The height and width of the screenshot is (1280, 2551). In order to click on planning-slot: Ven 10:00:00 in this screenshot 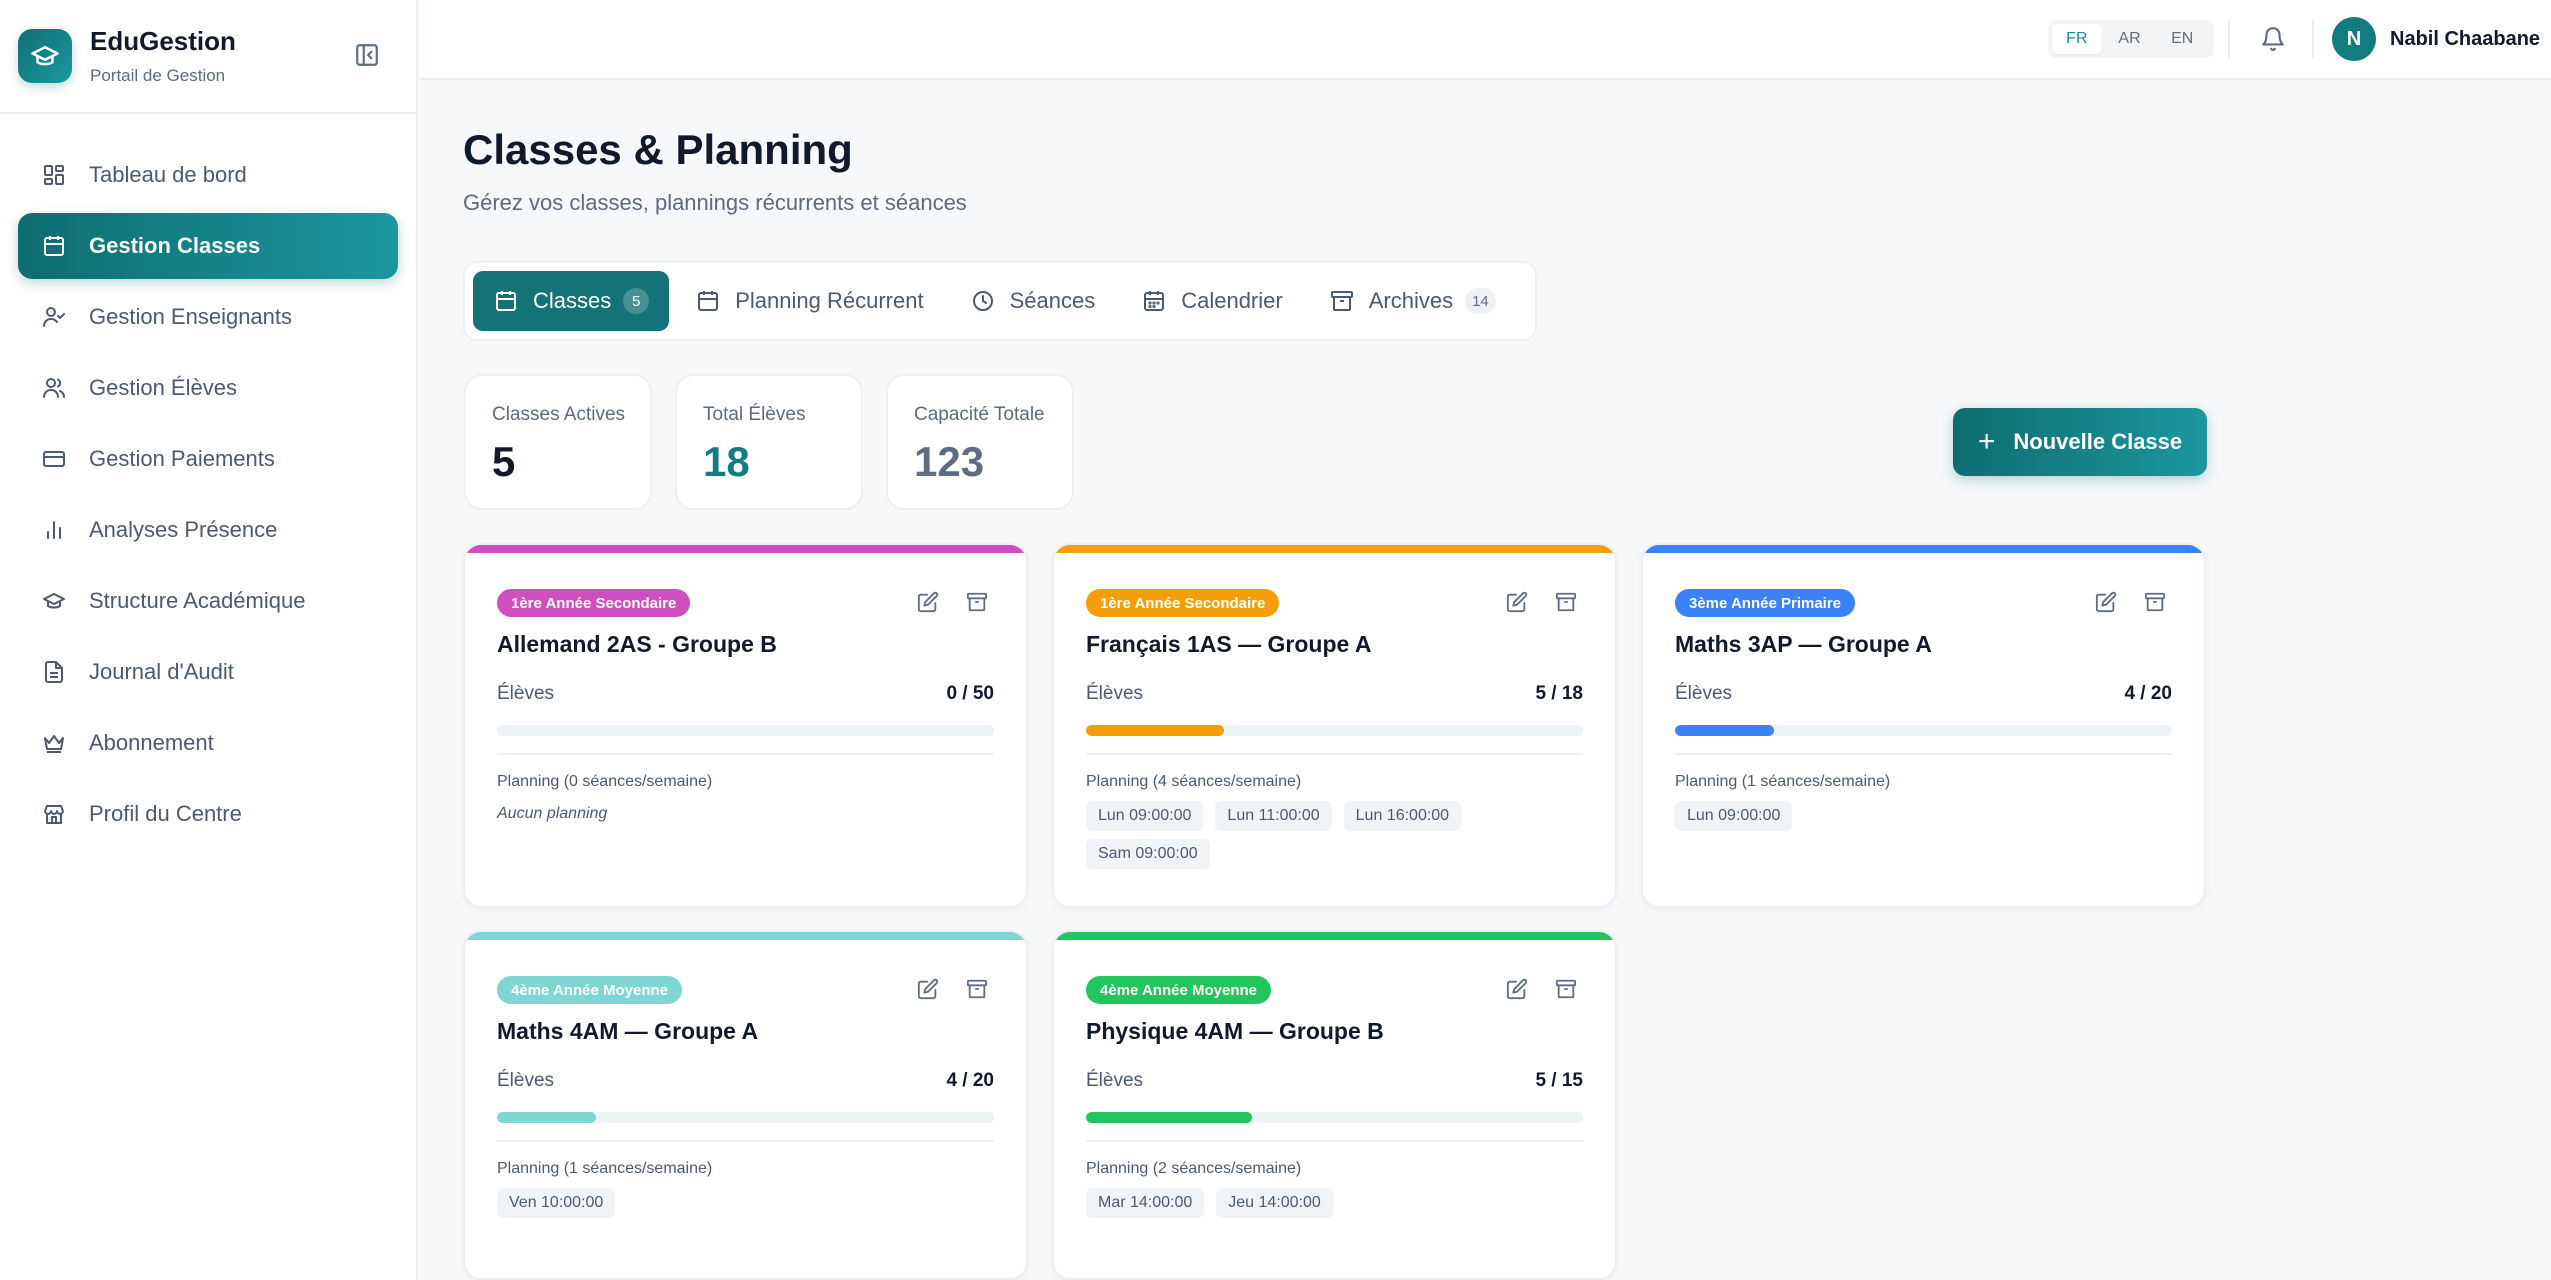, I will do `click(556, 1203)`.